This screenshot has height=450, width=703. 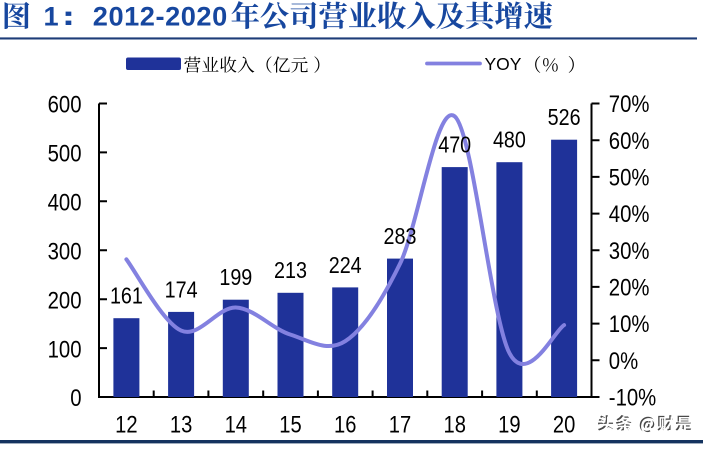 What do you see at coordinates (65, 104) in the screenshot?
I see `svg-text: 600` at bounding box center [65, 104].